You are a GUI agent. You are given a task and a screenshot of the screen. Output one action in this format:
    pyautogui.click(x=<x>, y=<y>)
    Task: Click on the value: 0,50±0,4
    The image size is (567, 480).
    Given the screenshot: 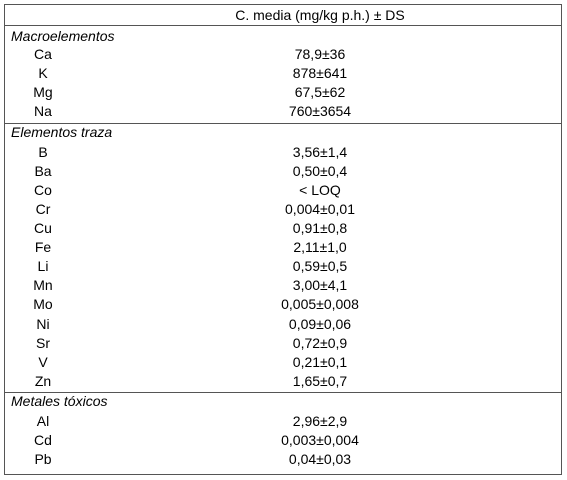 What is the action you would take?
    pyautogui.click(x=320, y=170)
    